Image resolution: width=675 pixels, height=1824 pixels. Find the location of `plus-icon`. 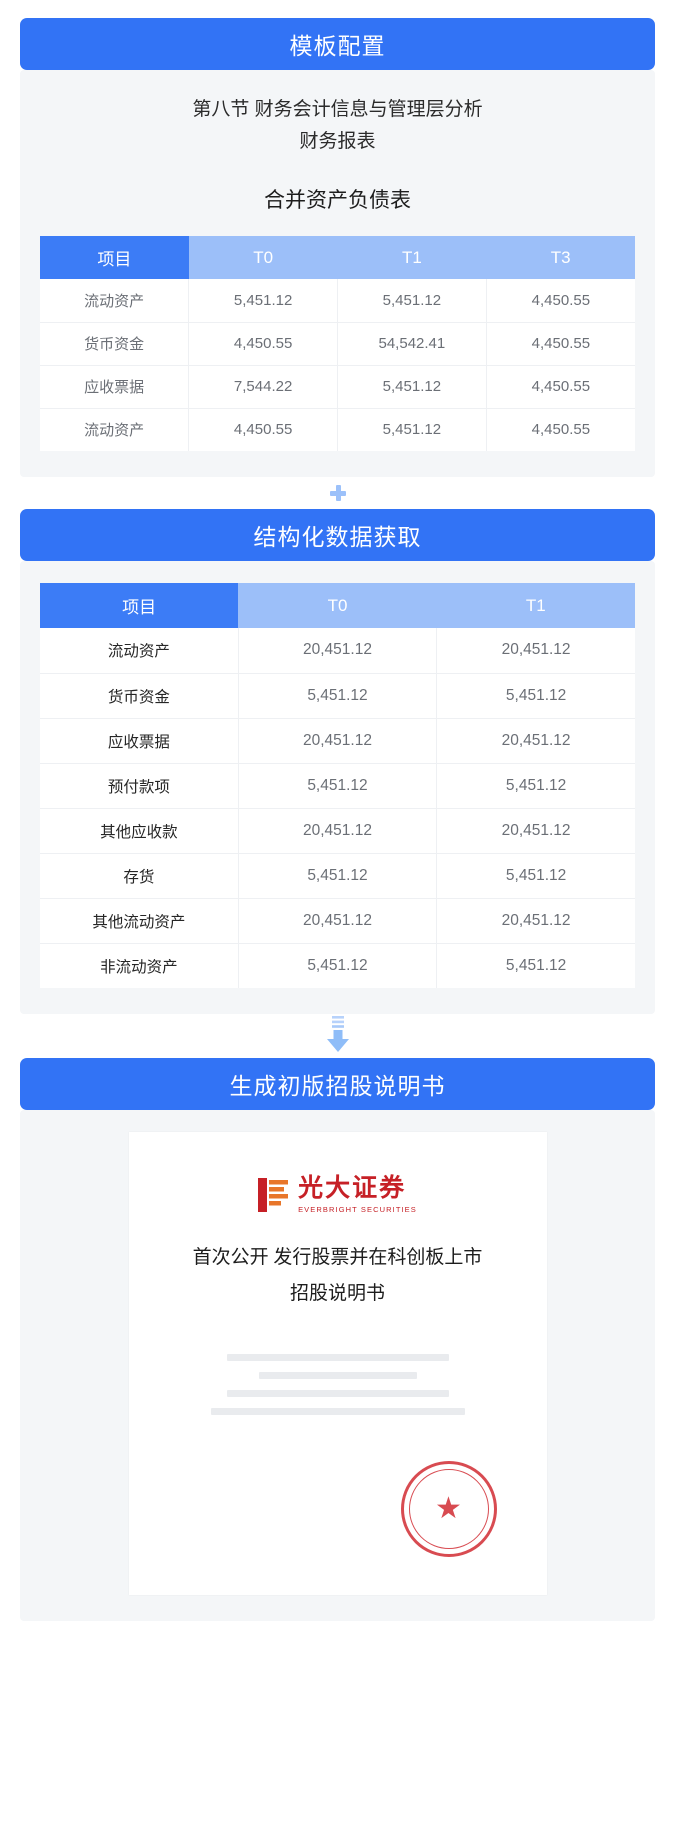

plus-icon is located at coordinates (337, 493).